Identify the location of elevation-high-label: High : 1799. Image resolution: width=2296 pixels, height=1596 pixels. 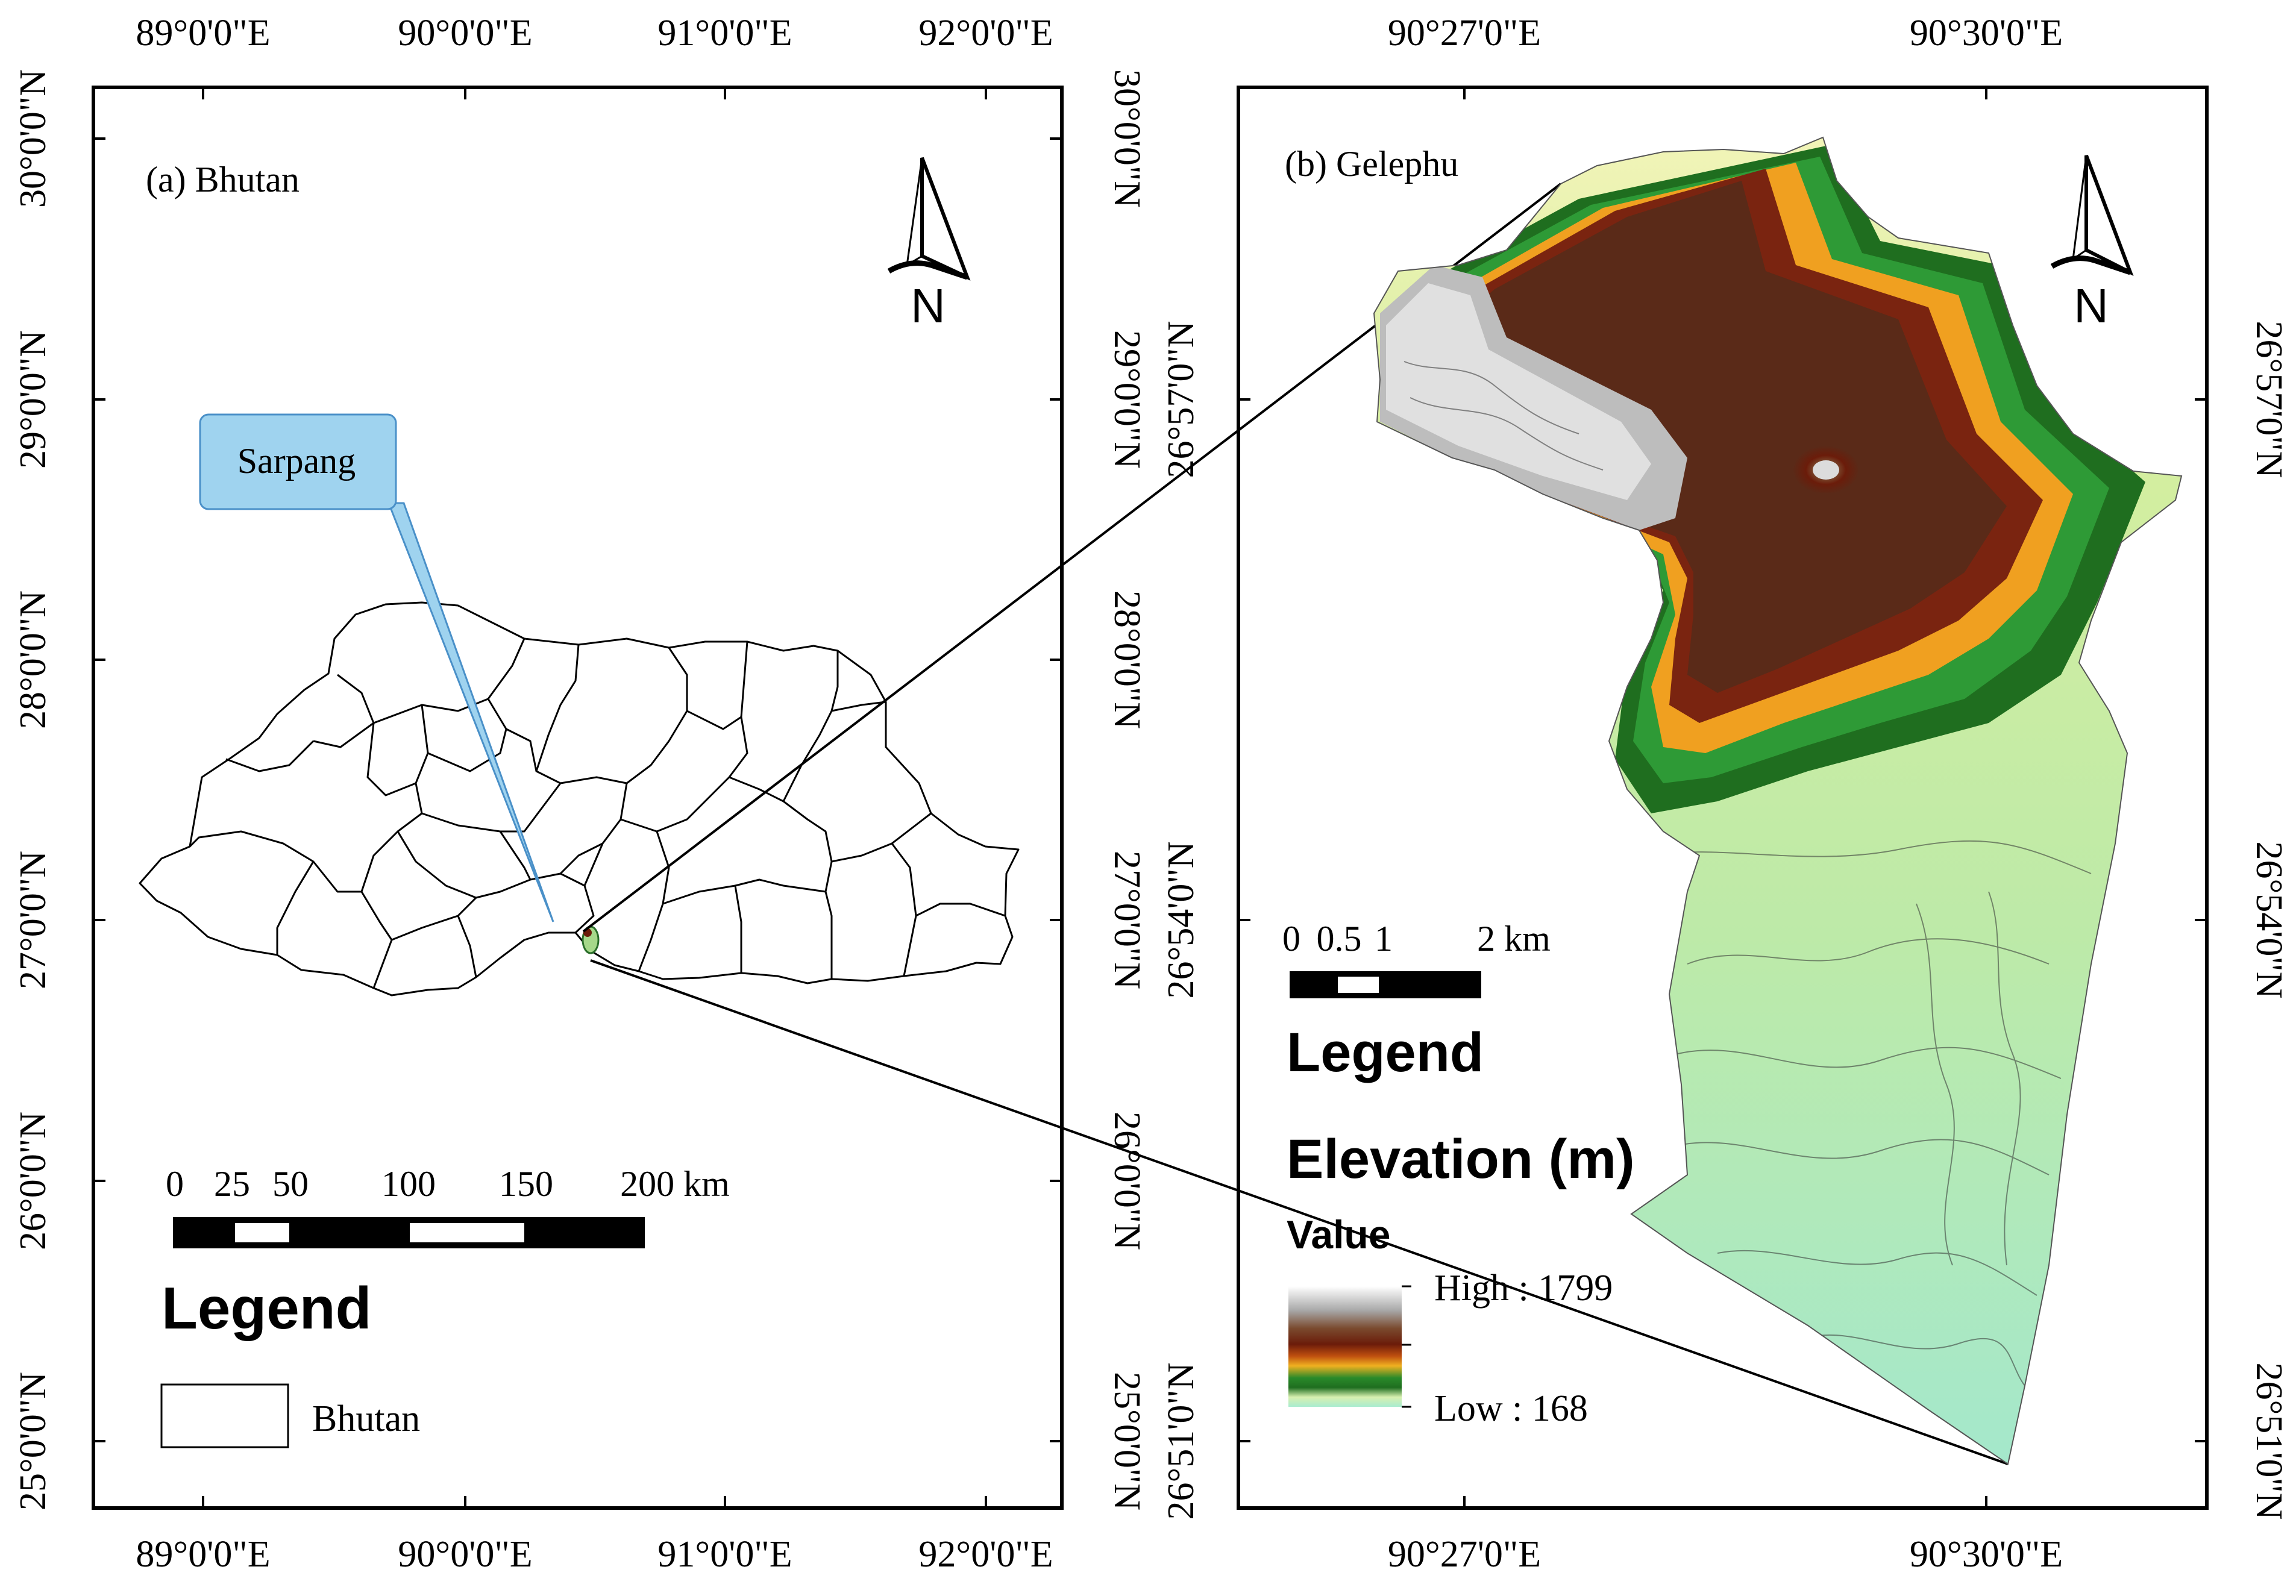
(1524, 1288).